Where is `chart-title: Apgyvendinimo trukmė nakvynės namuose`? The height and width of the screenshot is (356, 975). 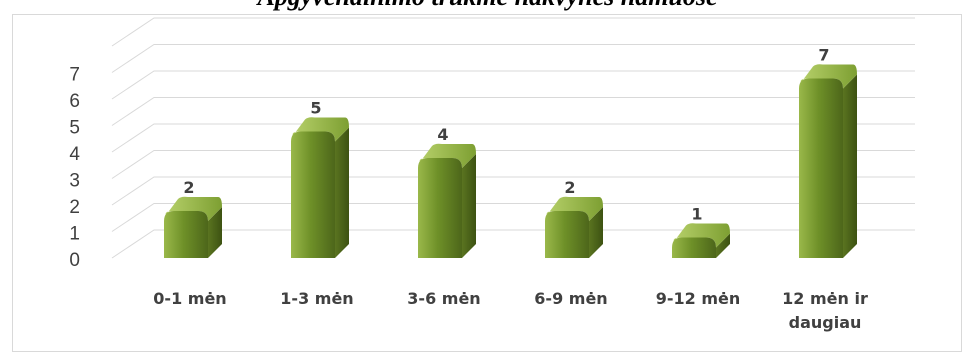 chart-title: Apgyvendinimo trukmė nakvynės namuose is located at coordinates (487, 6).